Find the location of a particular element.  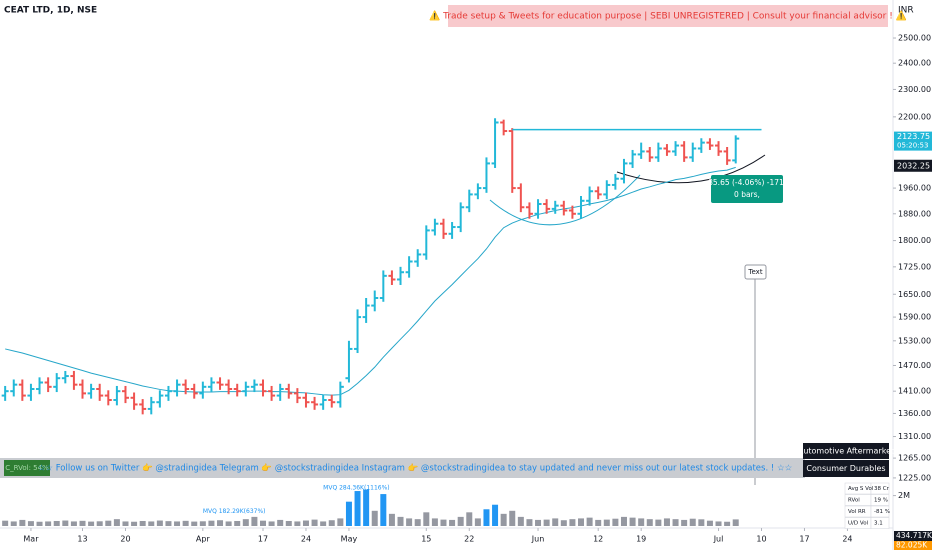

stats-value: 19 % is located at coordinates (881, 501).